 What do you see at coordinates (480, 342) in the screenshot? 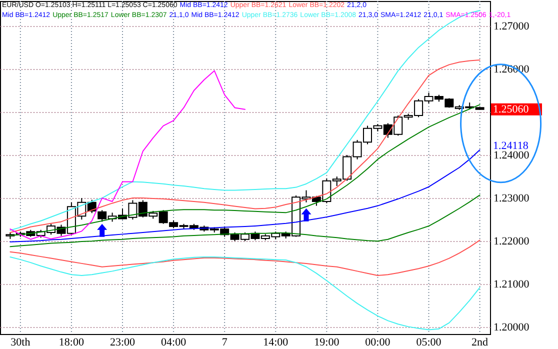
I see `x-tick-label: 2nd` at bounding box center [480, 342].